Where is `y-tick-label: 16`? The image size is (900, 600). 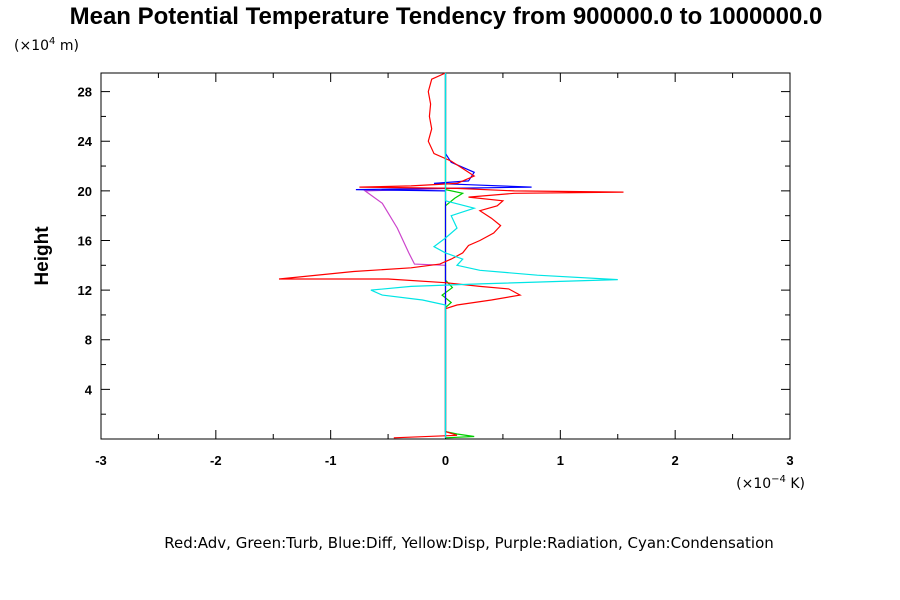 y-tick-label: 16 is located at coordinates (85, 240).